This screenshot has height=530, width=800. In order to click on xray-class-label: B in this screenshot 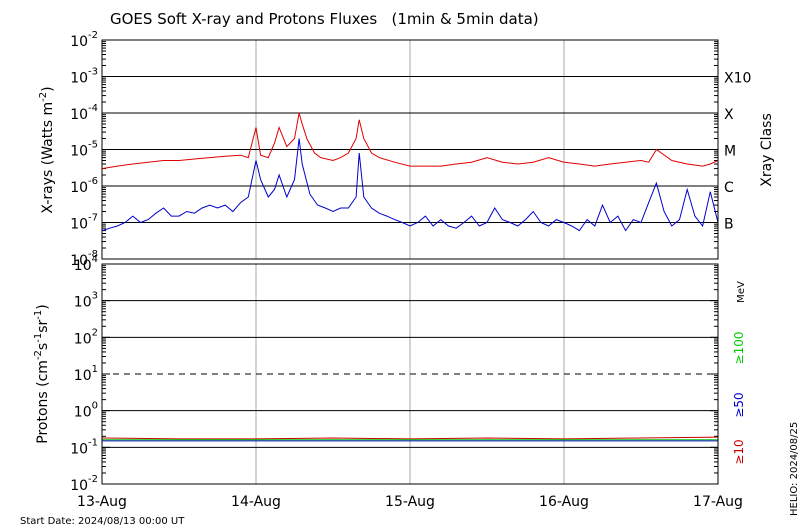, I will do `click(729, 225)`.